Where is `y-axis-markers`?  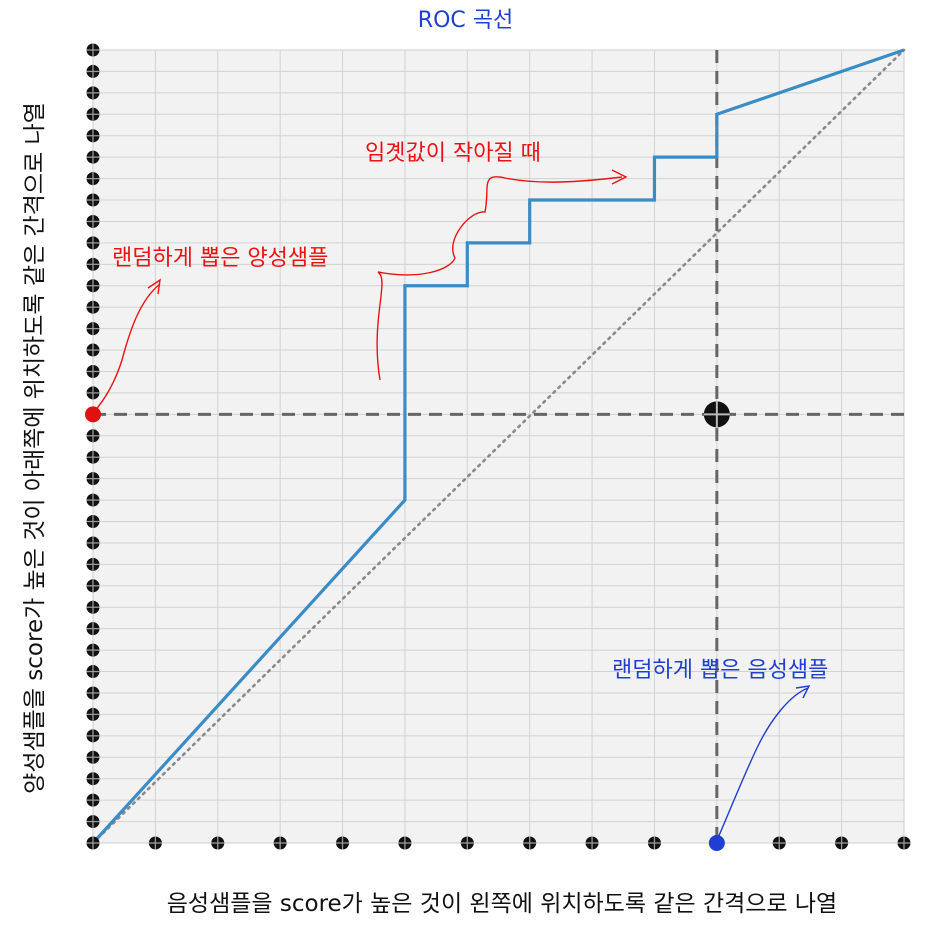
y-axis-markers is located at coordinates (93, 446).